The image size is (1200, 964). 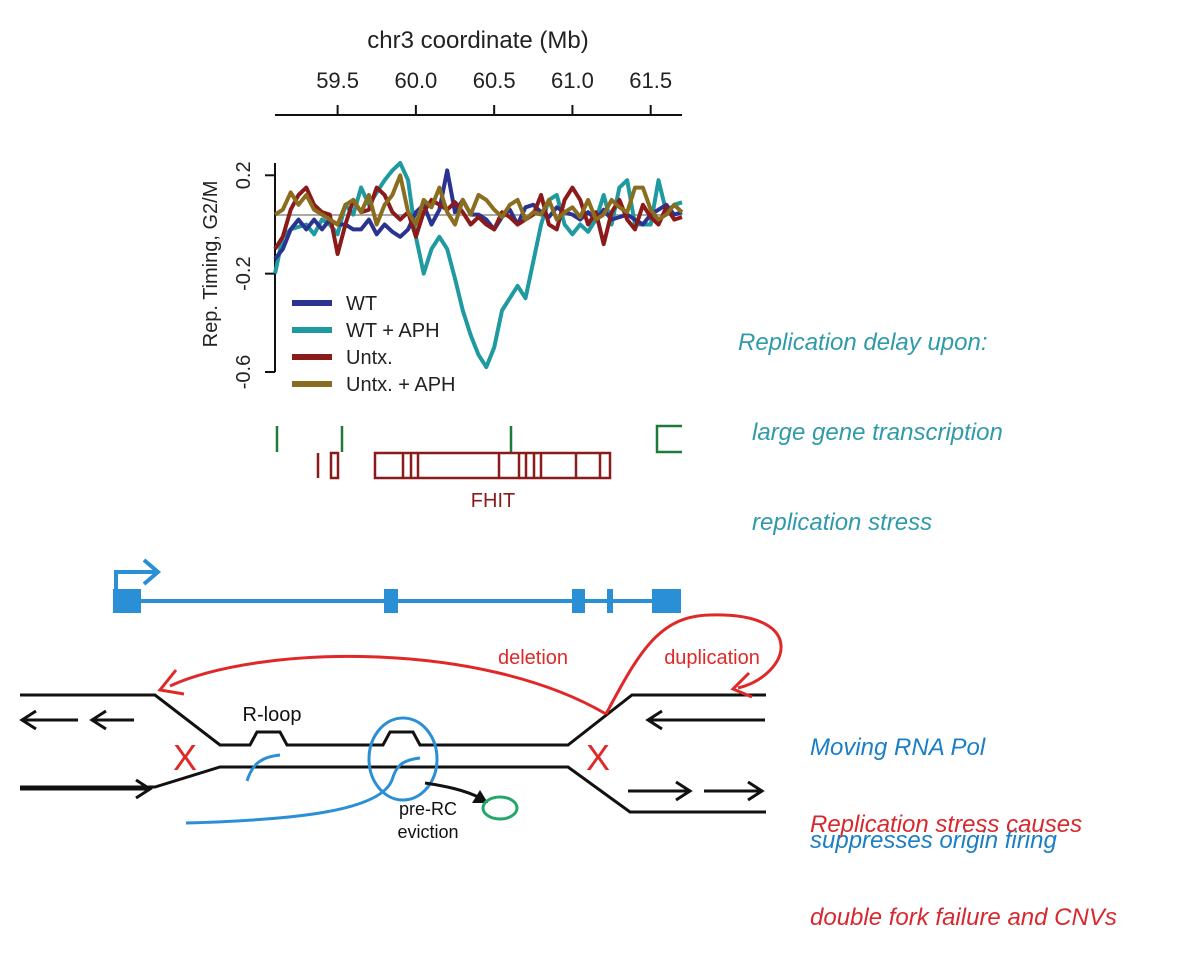 I want to click on delay-note-title: Replication delay upon:, so click(x=863, y=342).